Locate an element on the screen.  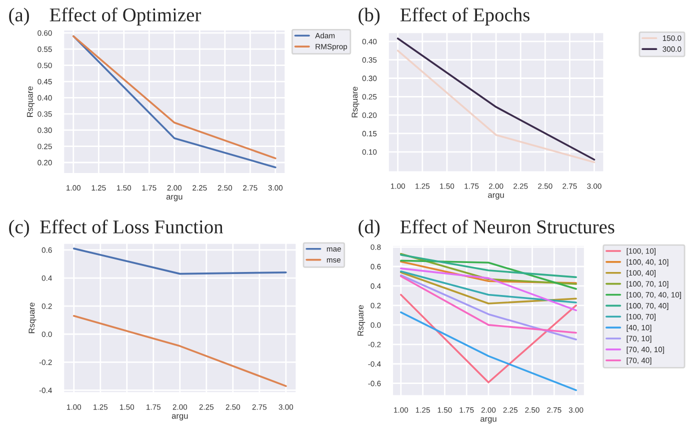
chart-title: (d) Effect of Neuron Structures is located at coordinates (486, 229).